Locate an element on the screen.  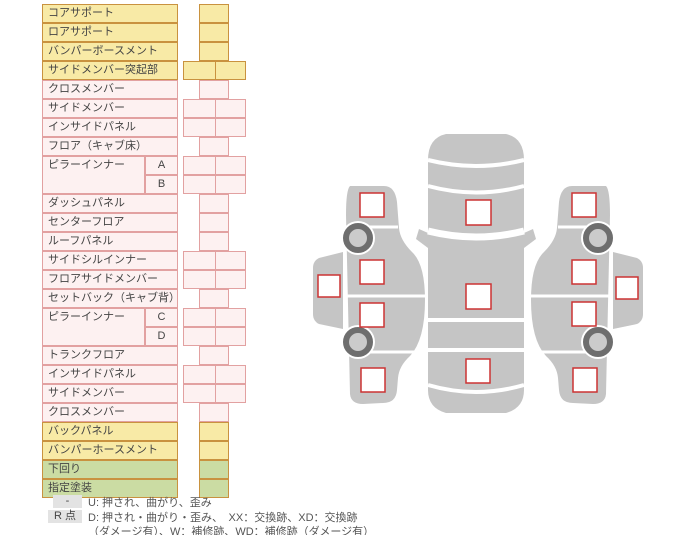
car-top-body is located at coordinates (476, 273).